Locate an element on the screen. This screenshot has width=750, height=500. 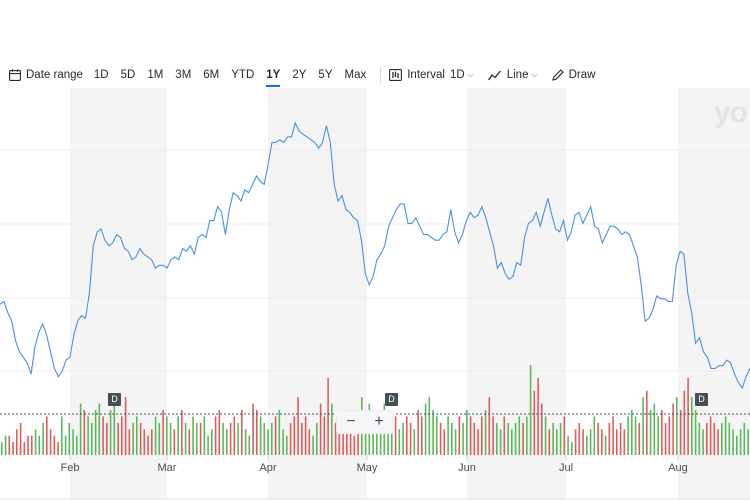
draw-label: Draw is located at coordinates (582, 75).